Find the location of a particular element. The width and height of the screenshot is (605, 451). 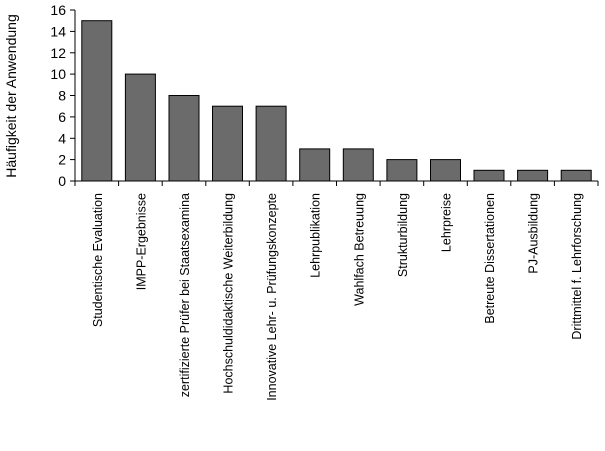

y-tick-label: 8 is located at coordinates (62, 96).